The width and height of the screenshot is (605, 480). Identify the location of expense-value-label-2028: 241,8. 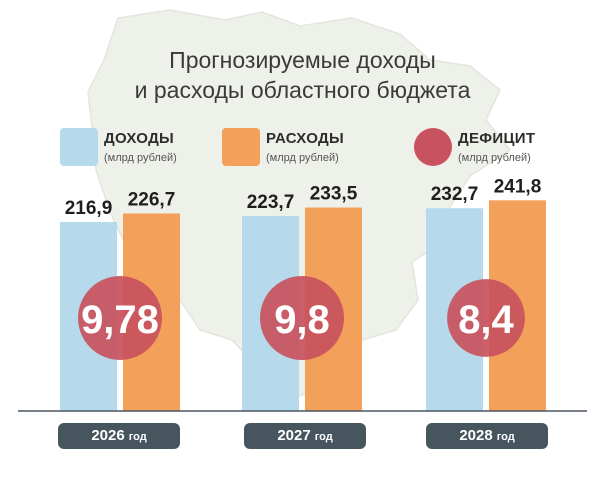
(518, 186).